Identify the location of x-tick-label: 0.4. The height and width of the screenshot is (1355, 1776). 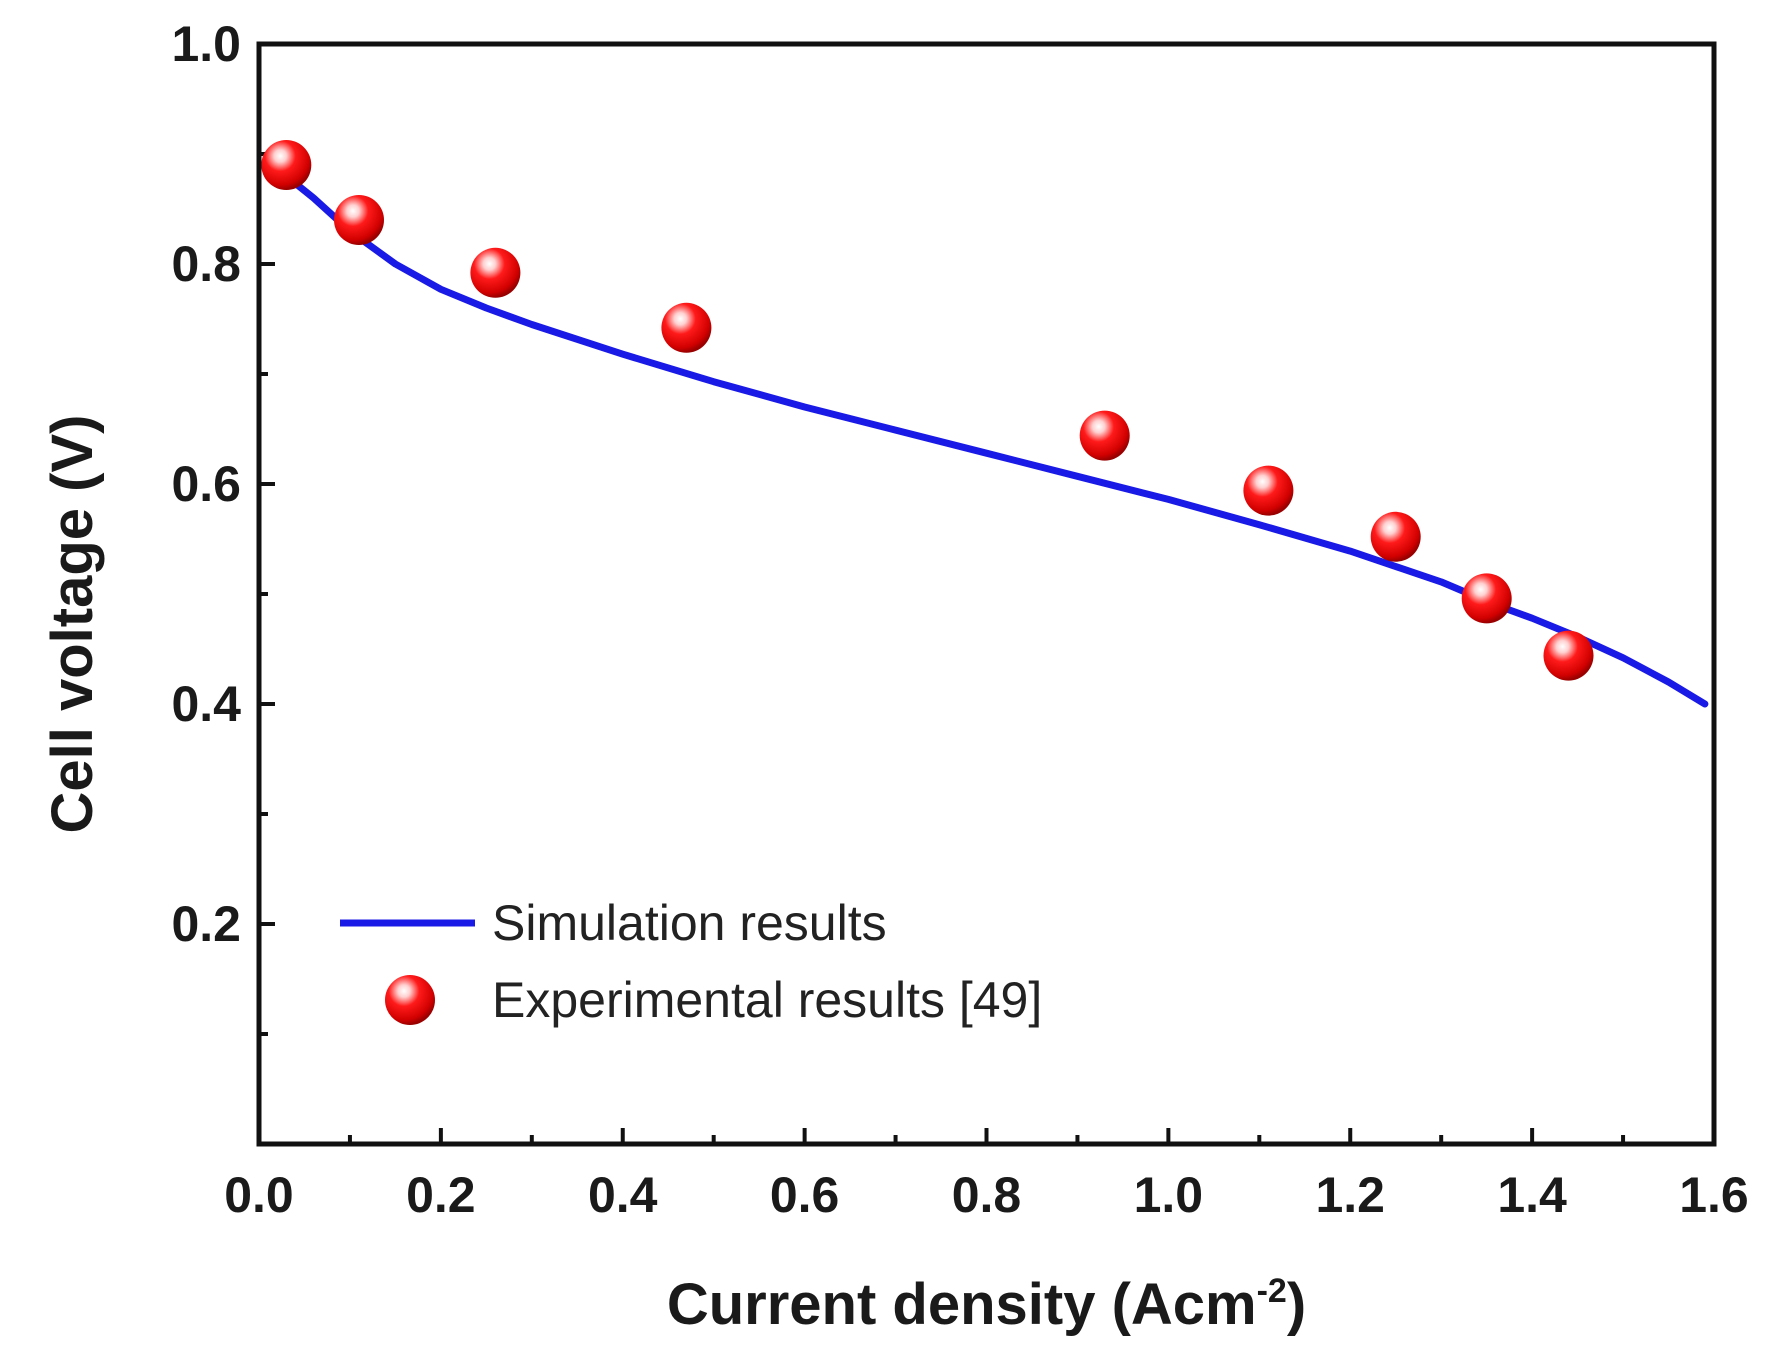
(623, 1195).